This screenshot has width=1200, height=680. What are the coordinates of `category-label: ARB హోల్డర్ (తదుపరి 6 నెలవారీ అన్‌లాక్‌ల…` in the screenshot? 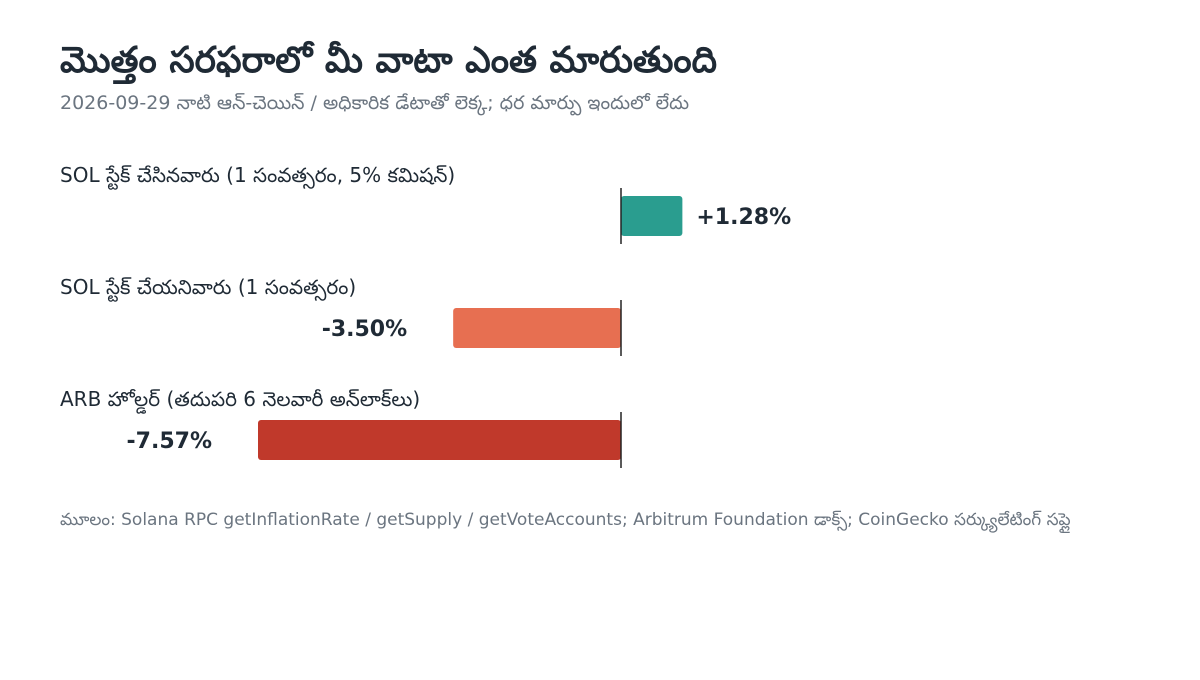 It's located at (240, 400).